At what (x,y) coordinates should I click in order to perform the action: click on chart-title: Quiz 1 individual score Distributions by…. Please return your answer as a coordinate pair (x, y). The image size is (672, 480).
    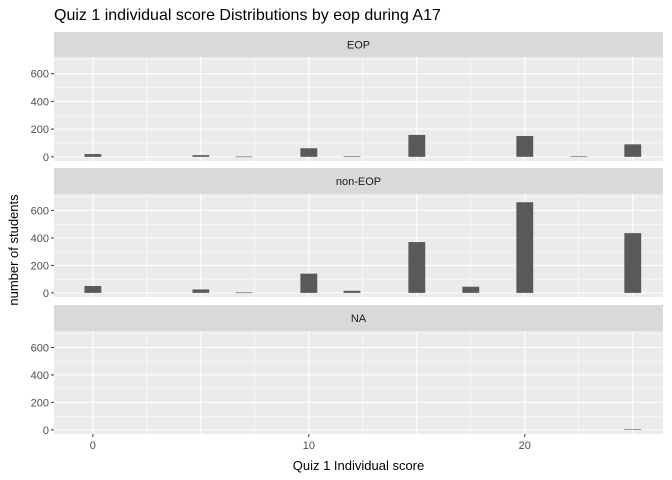
    Looking at the image, I should click on (247, 15).